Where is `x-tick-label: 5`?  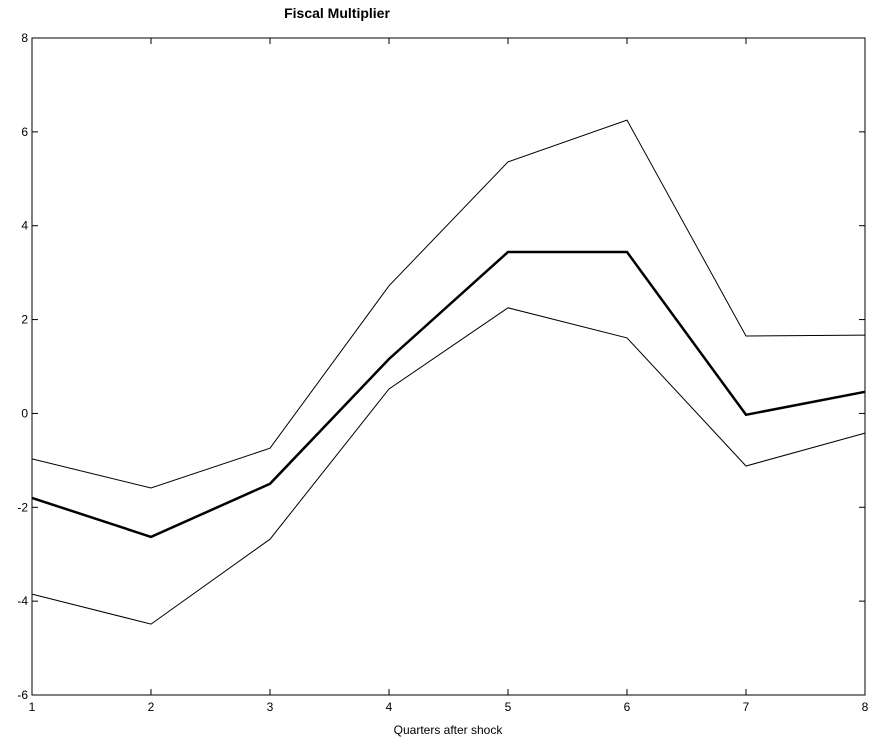
x-tick-label: 5 is located at coordinates (508, 707).